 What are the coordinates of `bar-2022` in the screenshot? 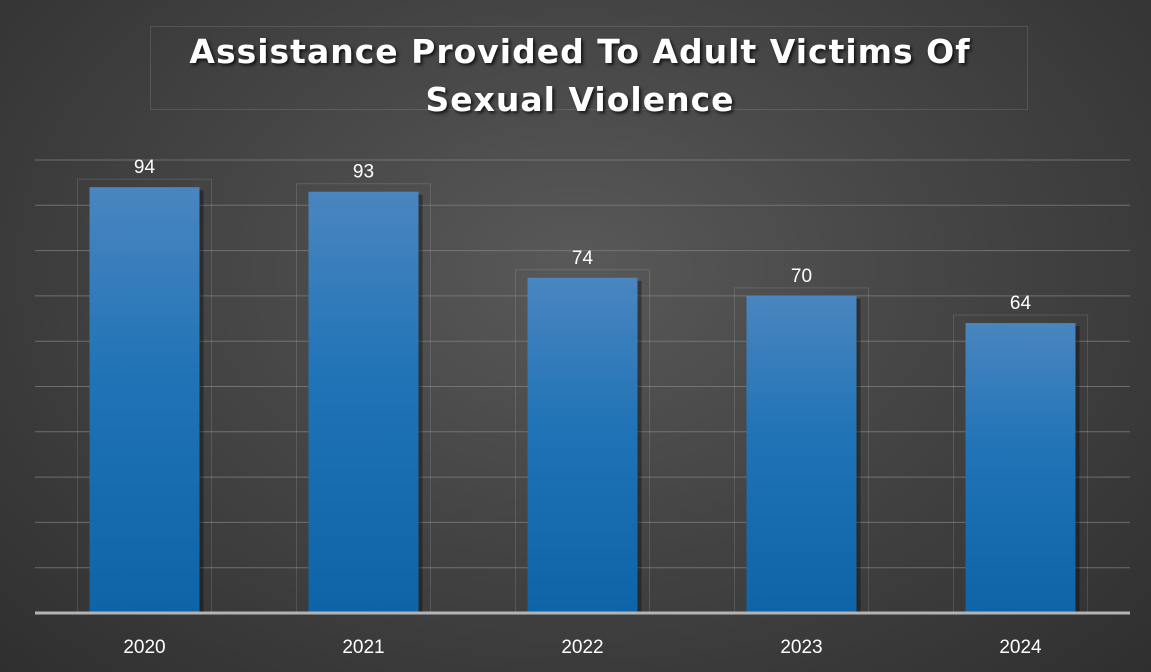 It's located at (582, 445).